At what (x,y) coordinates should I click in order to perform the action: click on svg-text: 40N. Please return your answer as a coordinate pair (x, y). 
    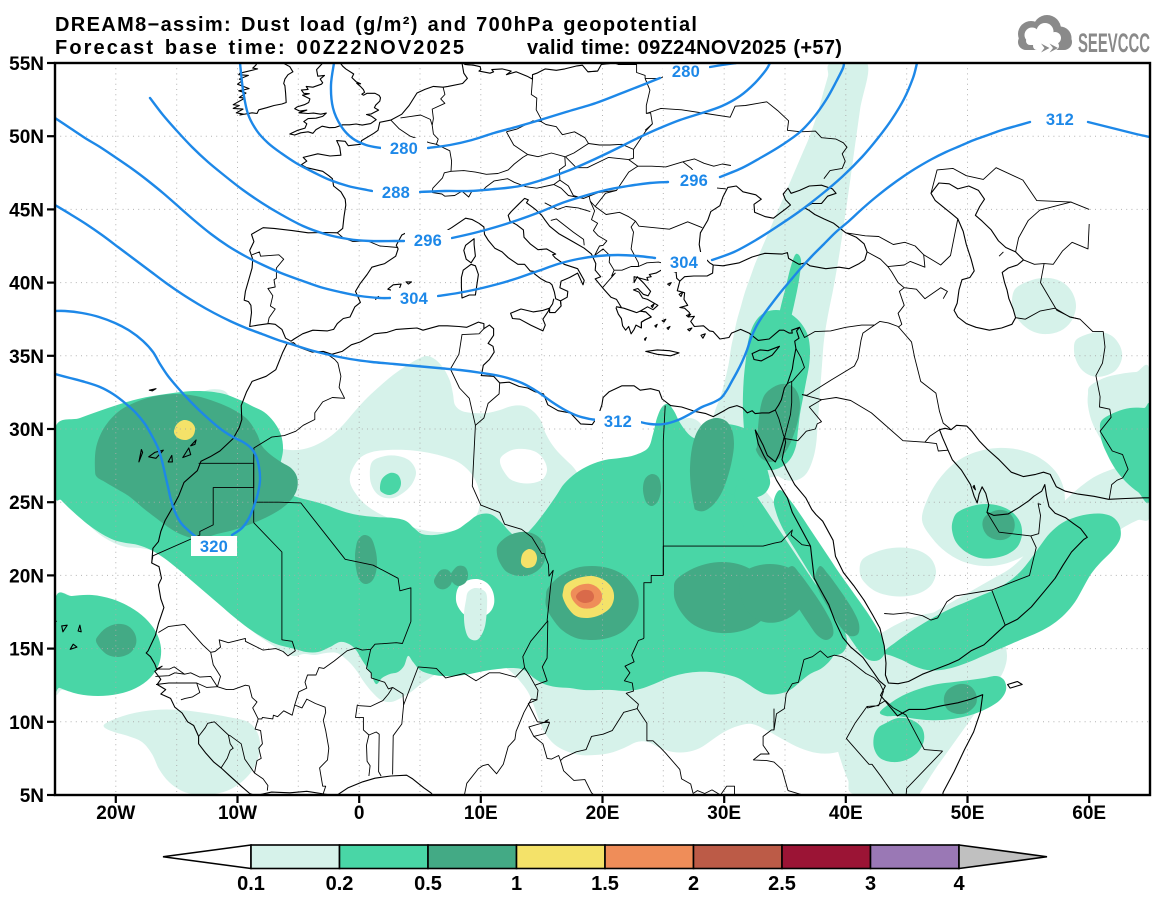
    Looking at the image, I should click on (26, 284).